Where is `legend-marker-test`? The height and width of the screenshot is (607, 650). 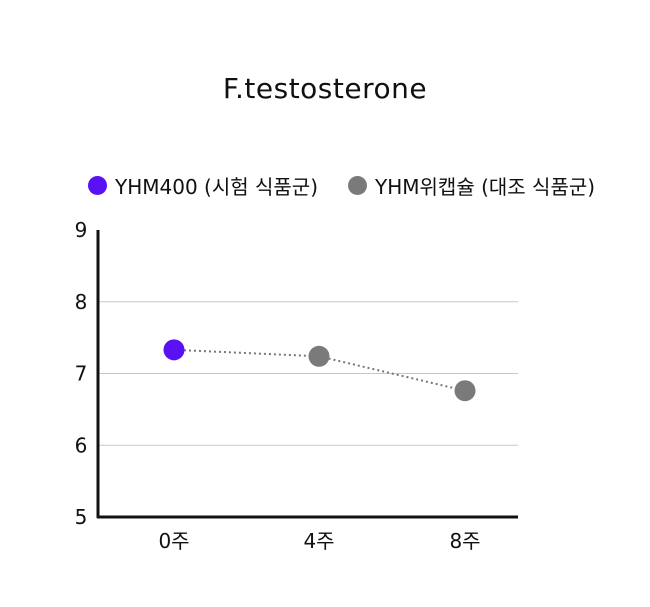
legend-marker-test is located at coordinates (97, 185).